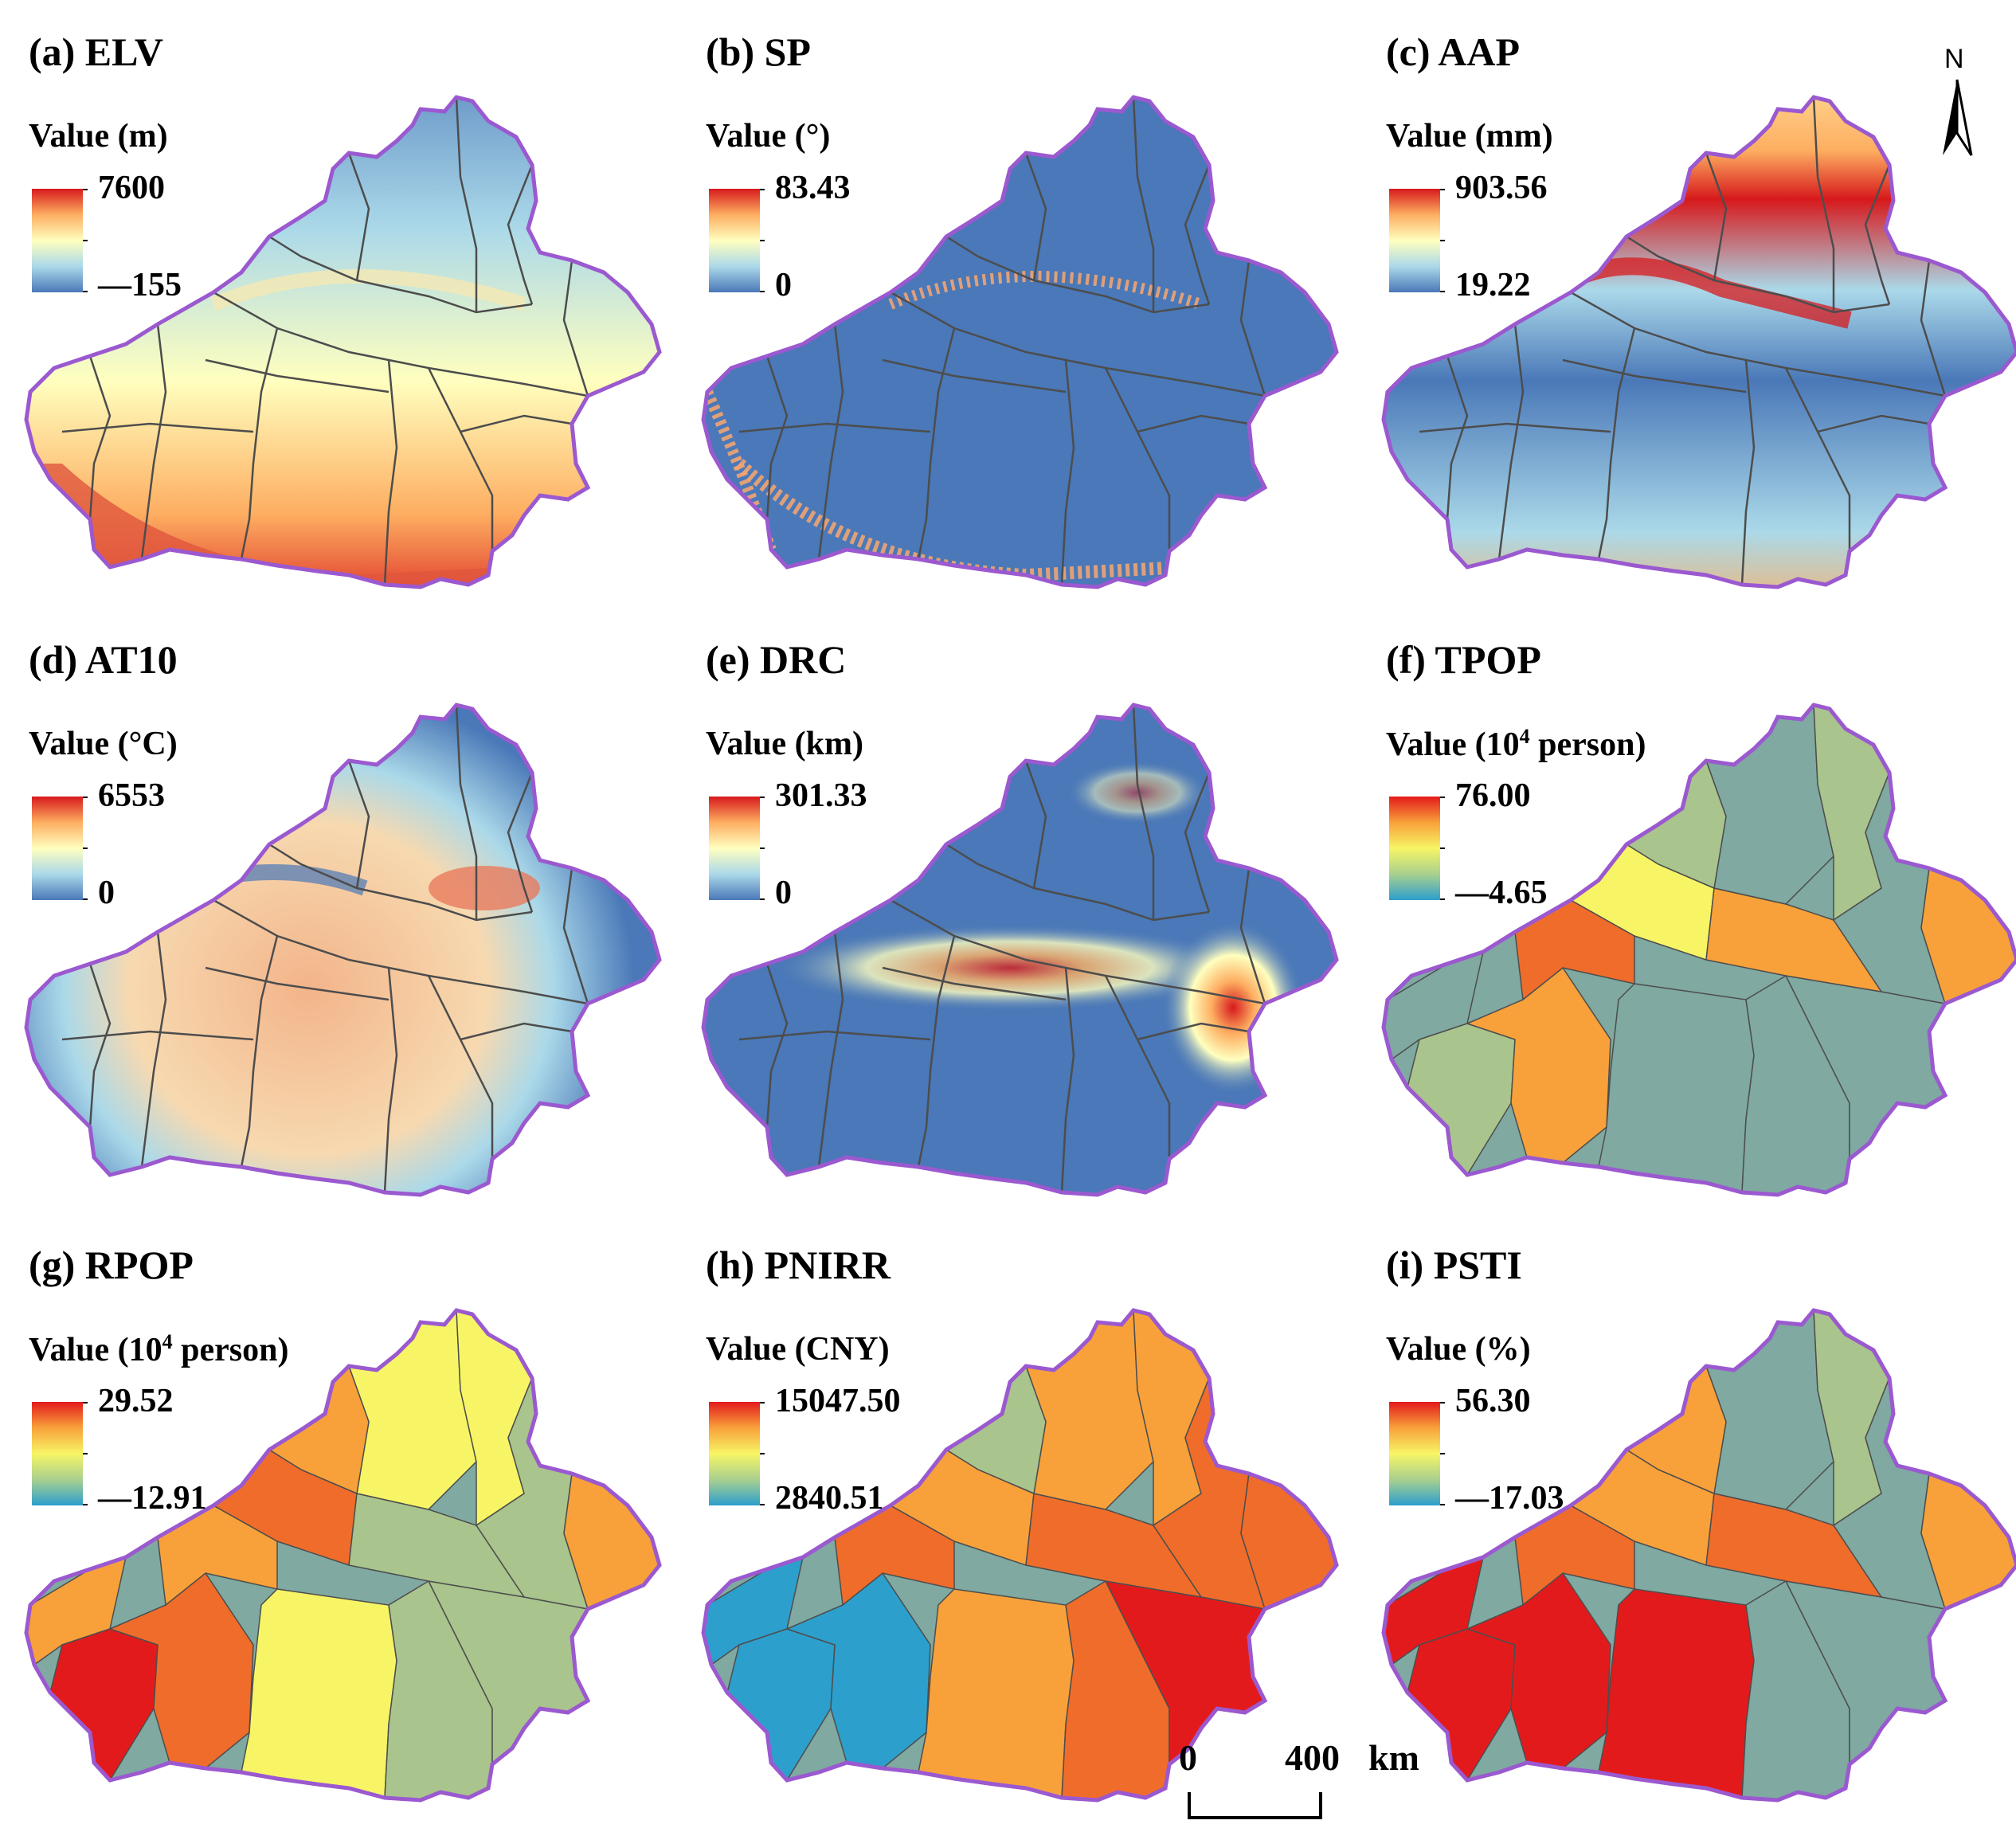 The image size is (2016, 1836). Describe the element at coordinates (140, 285) in the screenshot. I see `legend-min: —155` at that location.